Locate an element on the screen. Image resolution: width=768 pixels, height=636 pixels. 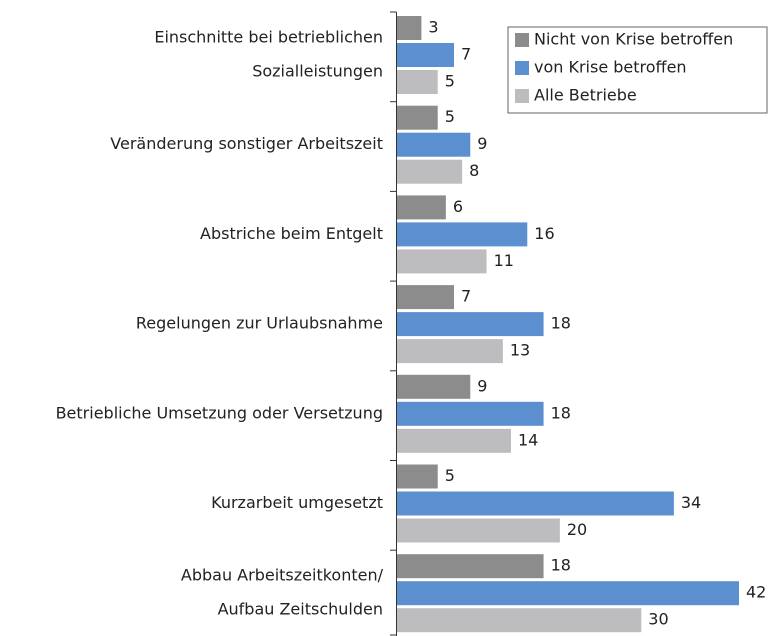
category-label: Regelungen zur Urlaubsnahme is located at coordinates (259, 323).